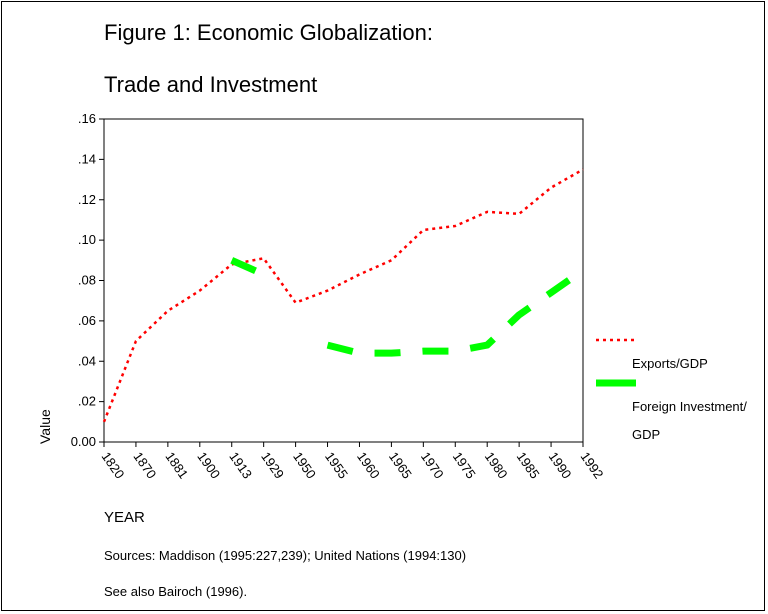  I want to click on x-tick-label: 1955, so click(336, 465).